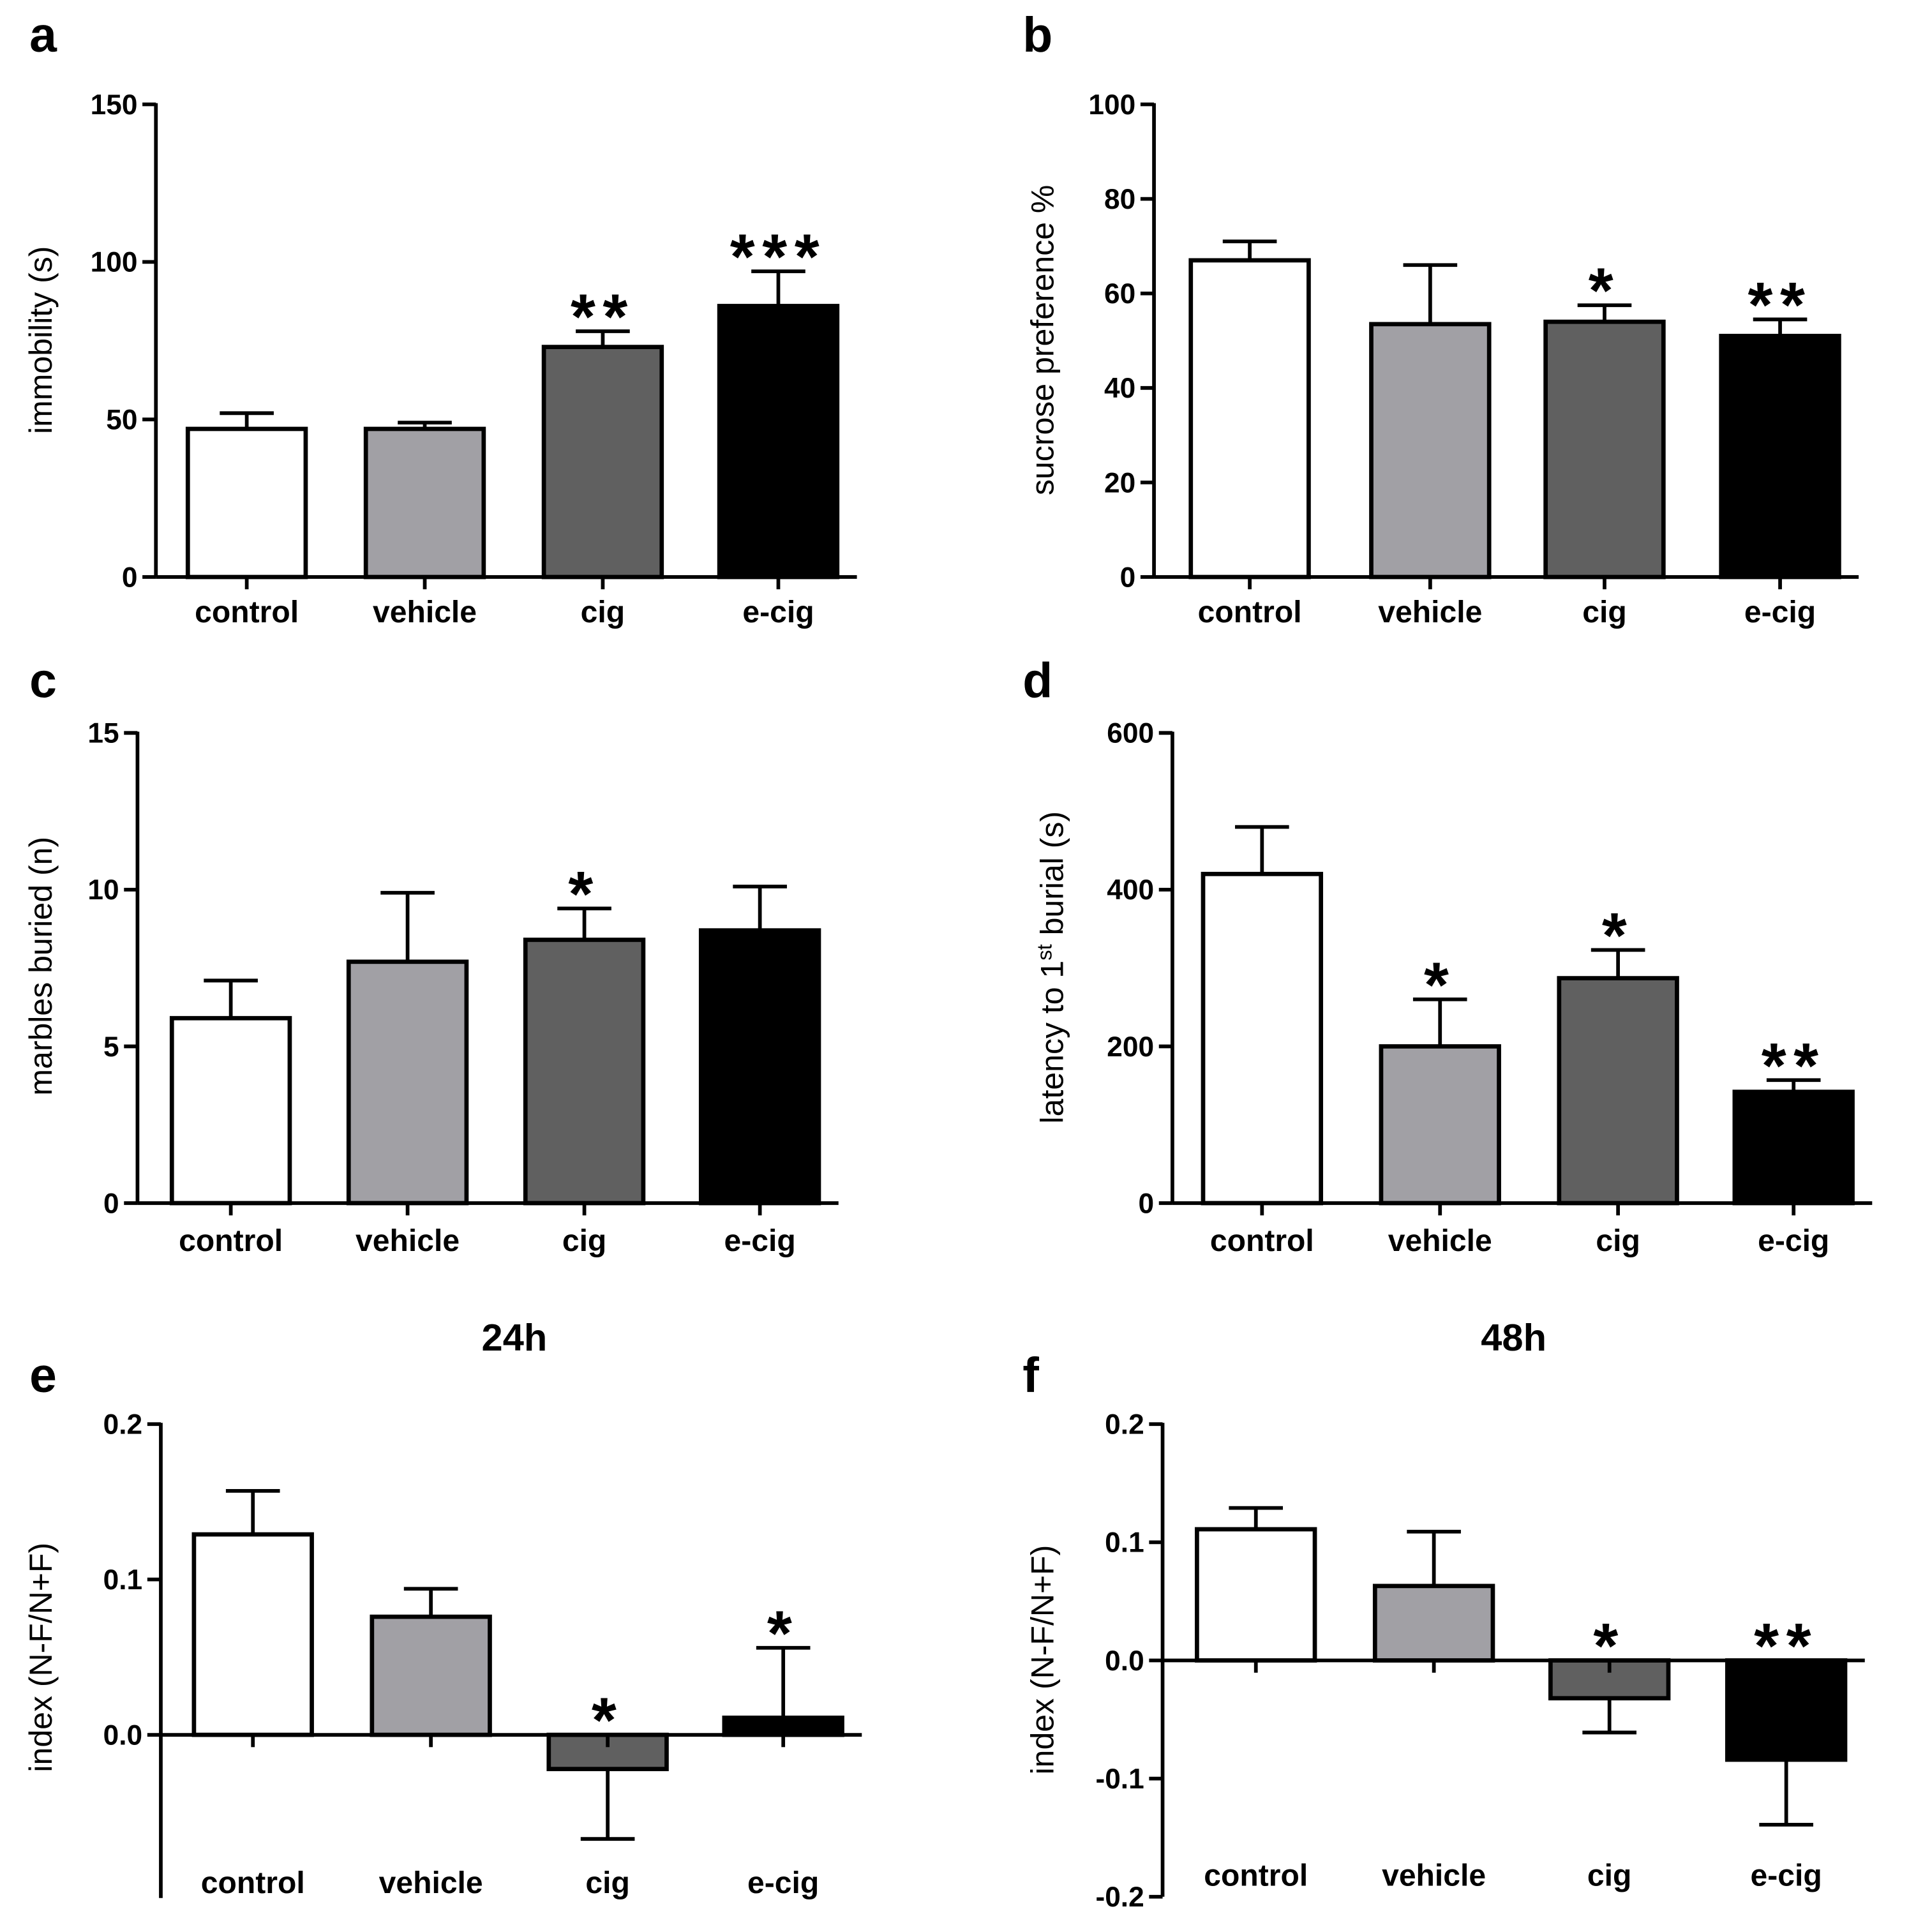 This screenshot has height=1932, width=1909. What do you see at coordinates (778, 257) in the screenshot?
I see `significance-marker: ***` at bounding box center [778, 257].